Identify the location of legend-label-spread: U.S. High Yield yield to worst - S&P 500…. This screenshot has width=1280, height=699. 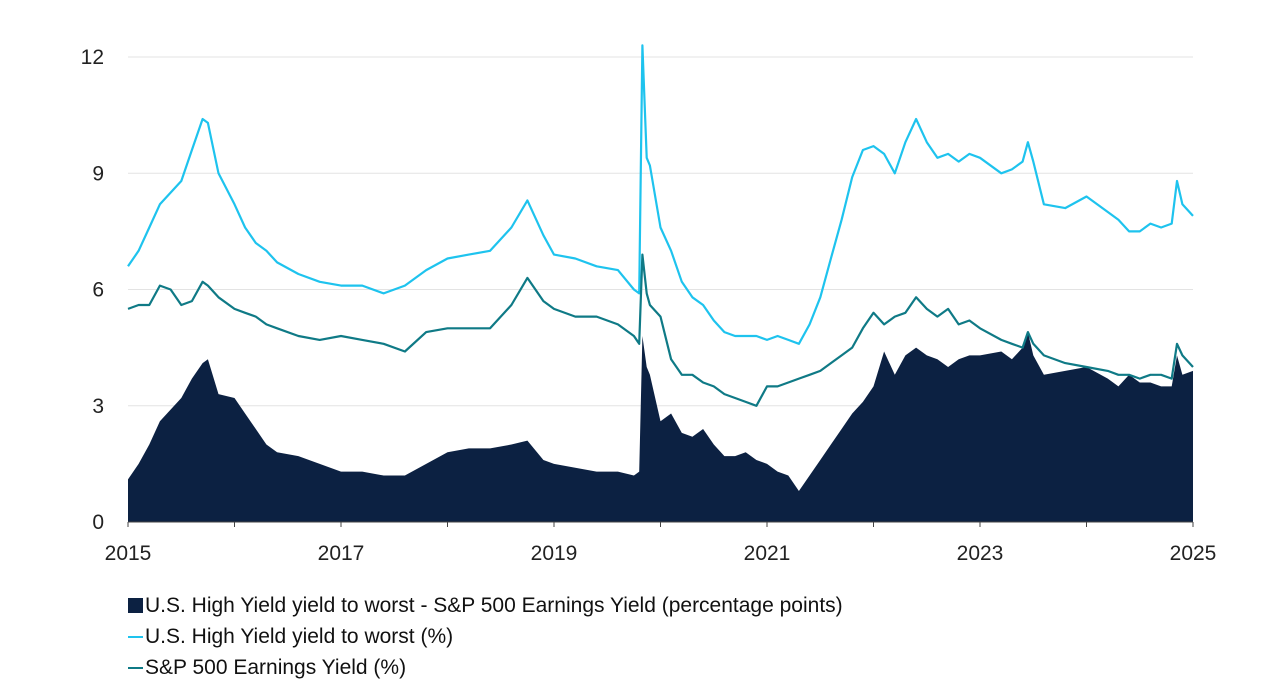
(494, 605).